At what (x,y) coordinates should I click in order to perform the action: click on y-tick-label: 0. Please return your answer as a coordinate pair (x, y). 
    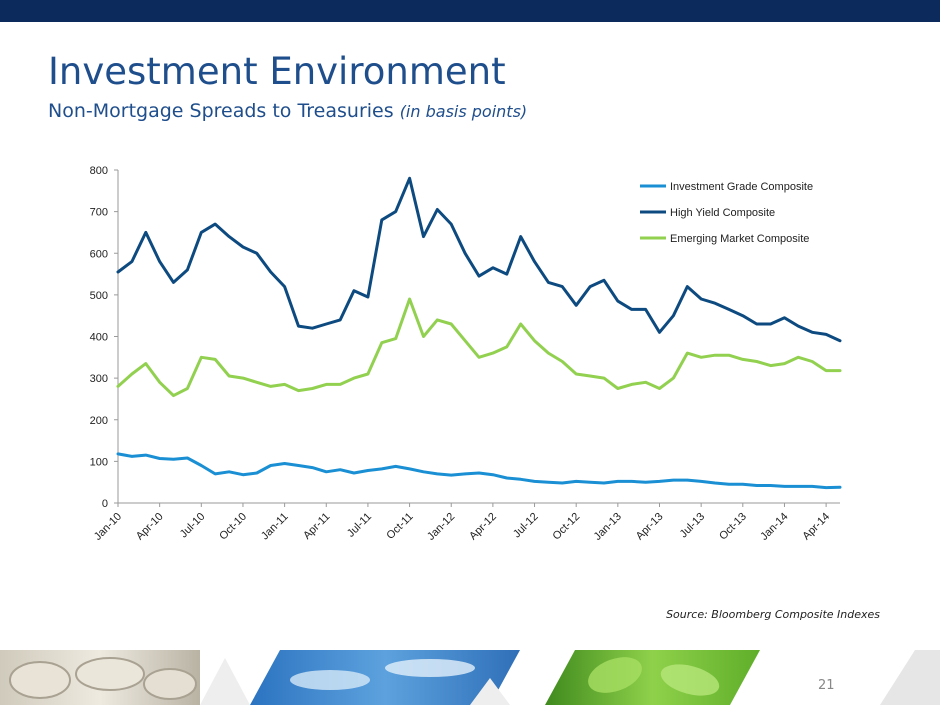
    Looking at the image, I should click on (105, 504).